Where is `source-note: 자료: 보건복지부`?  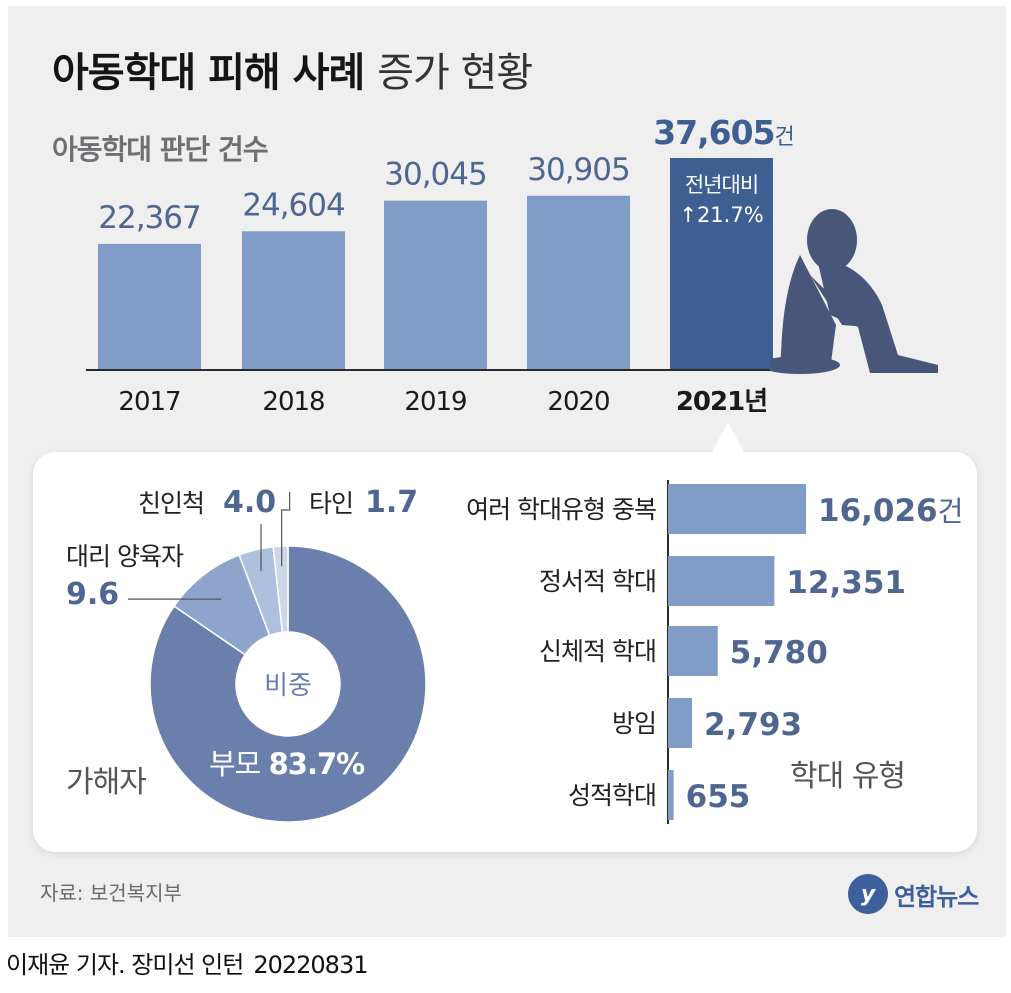 source-note: 자료: 보건복지부 is located at coordinates (111, 893).